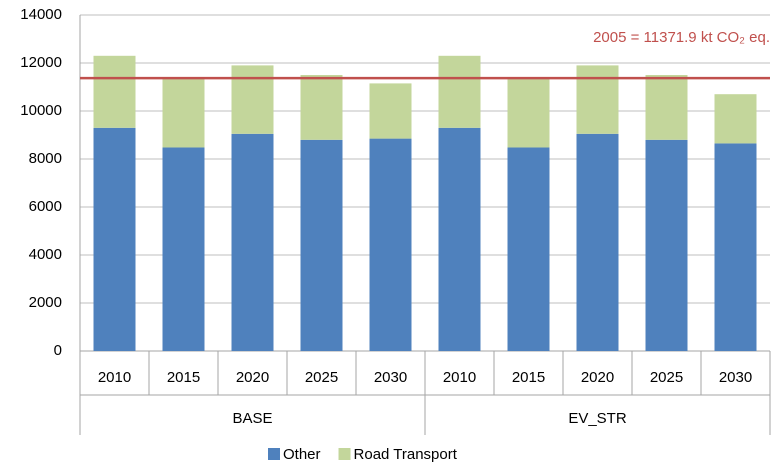 This screenshot has width=775, height=465. What do you see at coordinates (406, 454) in the screenshot?
I see `legend-label: Road Transport` at bounding box center [406, 454].